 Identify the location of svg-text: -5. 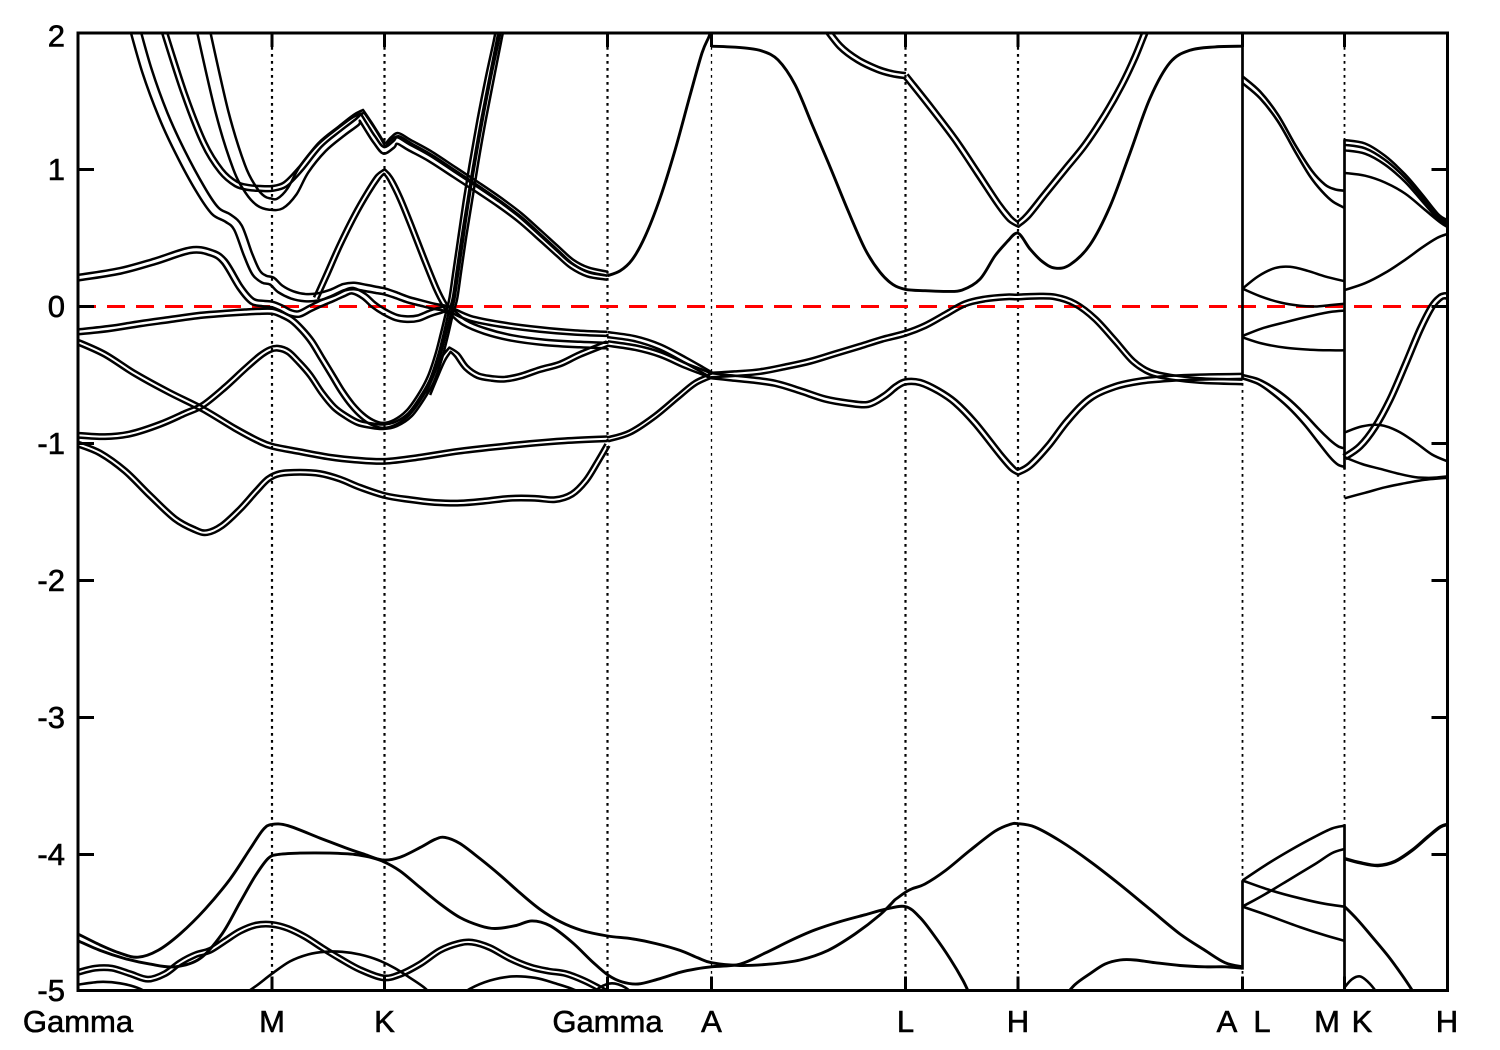
(51, 990).